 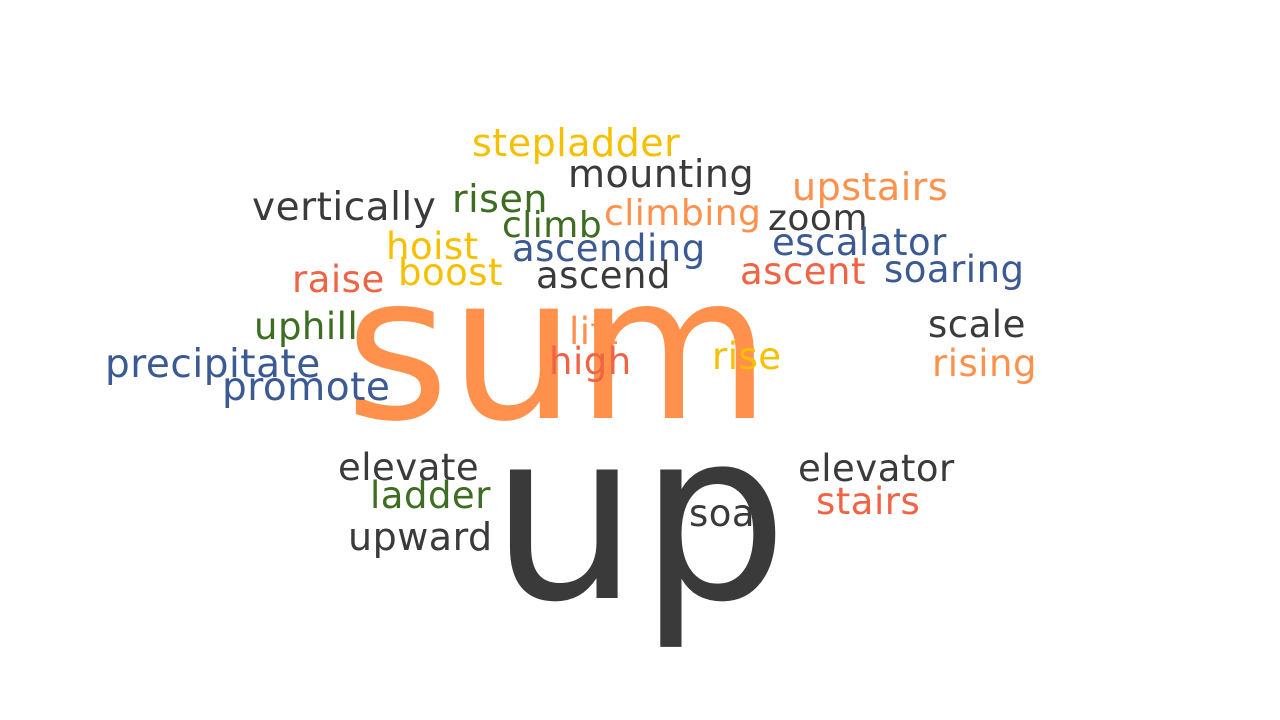 What do you see at coordinates (500, 199) in the screenshot?
I see `word-risen: risen` at bounding box center [500, 199].